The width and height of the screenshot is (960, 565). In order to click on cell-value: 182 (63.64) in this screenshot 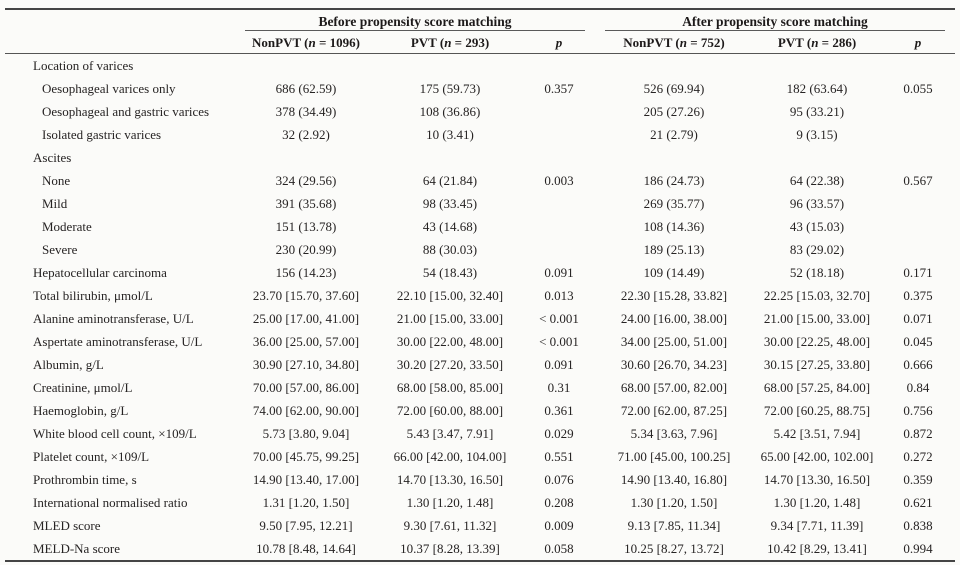, I will do `click(817, 88)`.